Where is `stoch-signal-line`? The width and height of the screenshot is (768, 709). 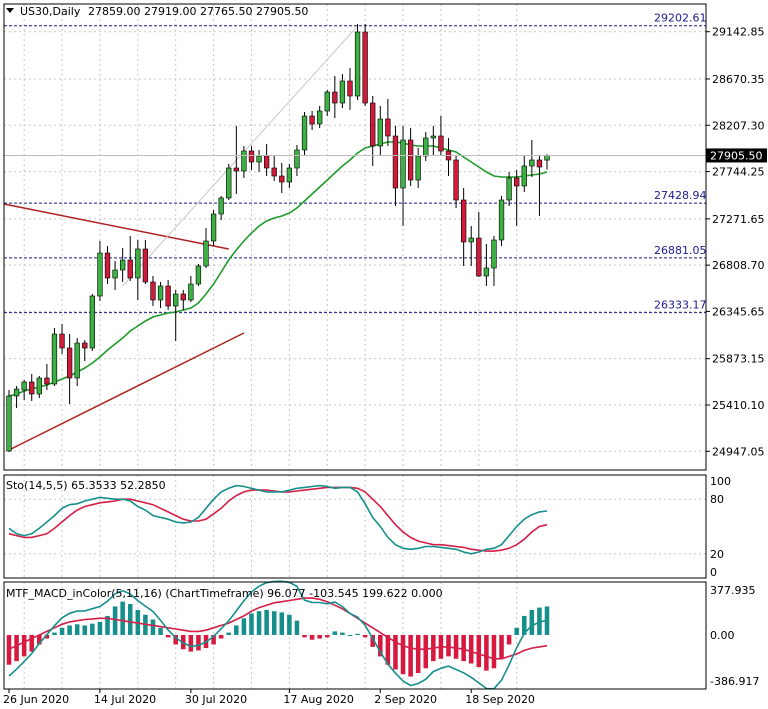
stoch-signal-line is located at coordinates (278, 519).